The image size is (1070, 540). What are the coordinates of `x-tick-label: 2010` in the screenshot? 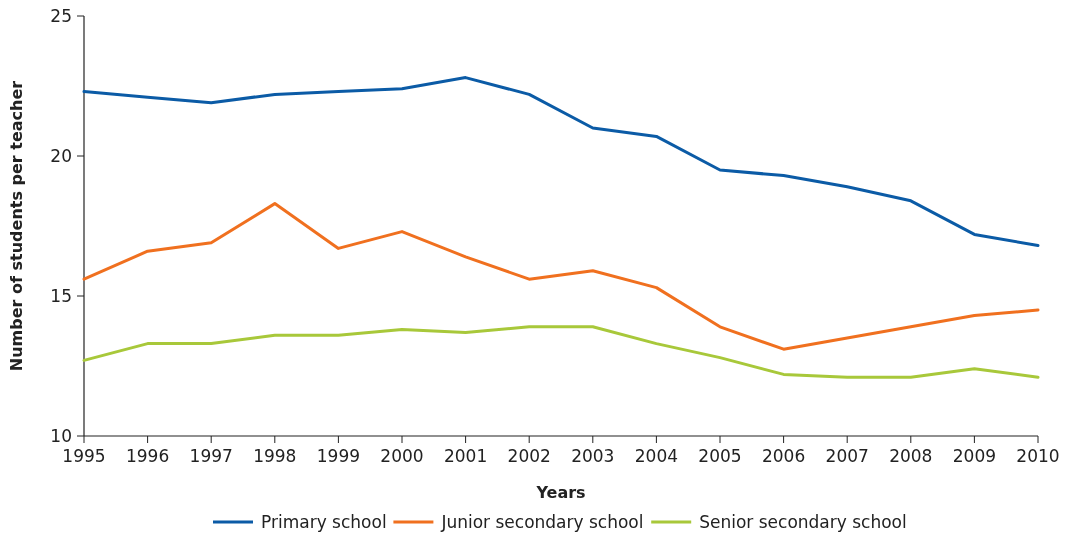 It's located at (1038, 456).